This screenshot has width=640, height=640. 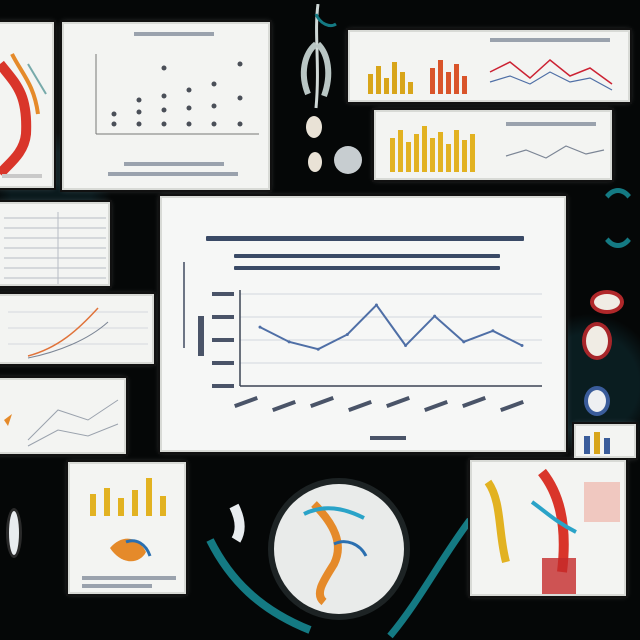 I want to click on lens-anatomy-drawing, so click(x=335, y=553).